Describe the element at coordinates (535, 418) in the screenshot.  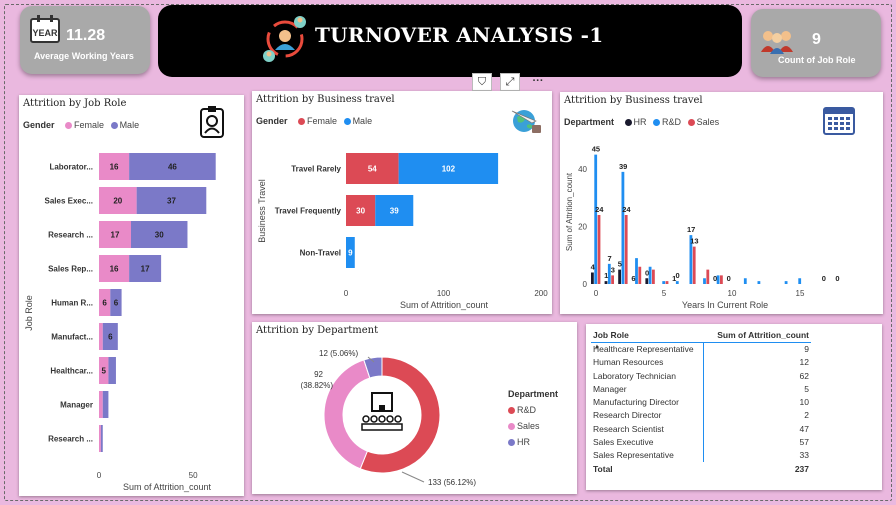
I see `chart-legend: Department R&D Sales HR` at that location.